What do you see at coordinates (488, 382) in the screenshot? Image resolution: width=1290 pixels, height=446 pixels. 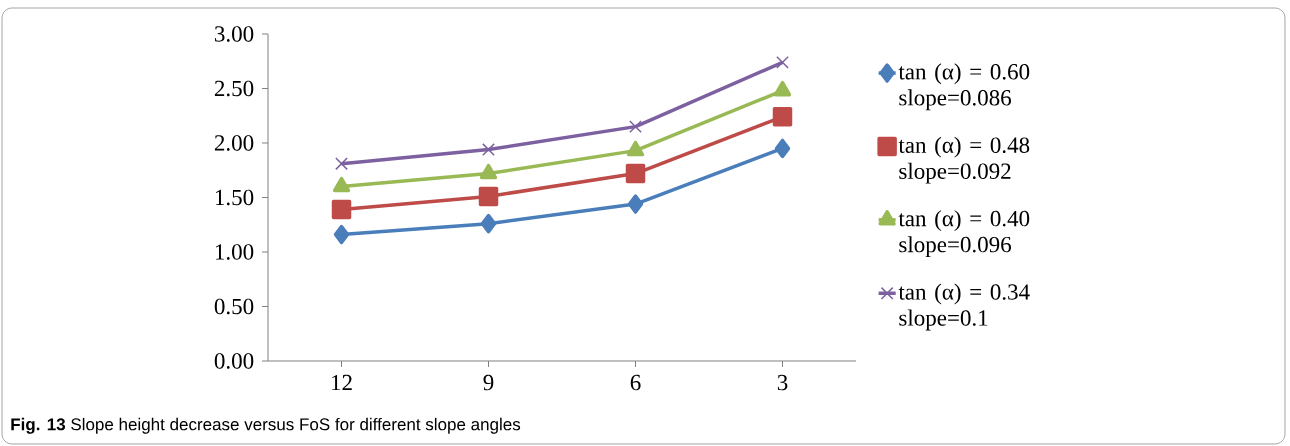 I see `x-tick-label: 9` at bounding box center [488, 382].